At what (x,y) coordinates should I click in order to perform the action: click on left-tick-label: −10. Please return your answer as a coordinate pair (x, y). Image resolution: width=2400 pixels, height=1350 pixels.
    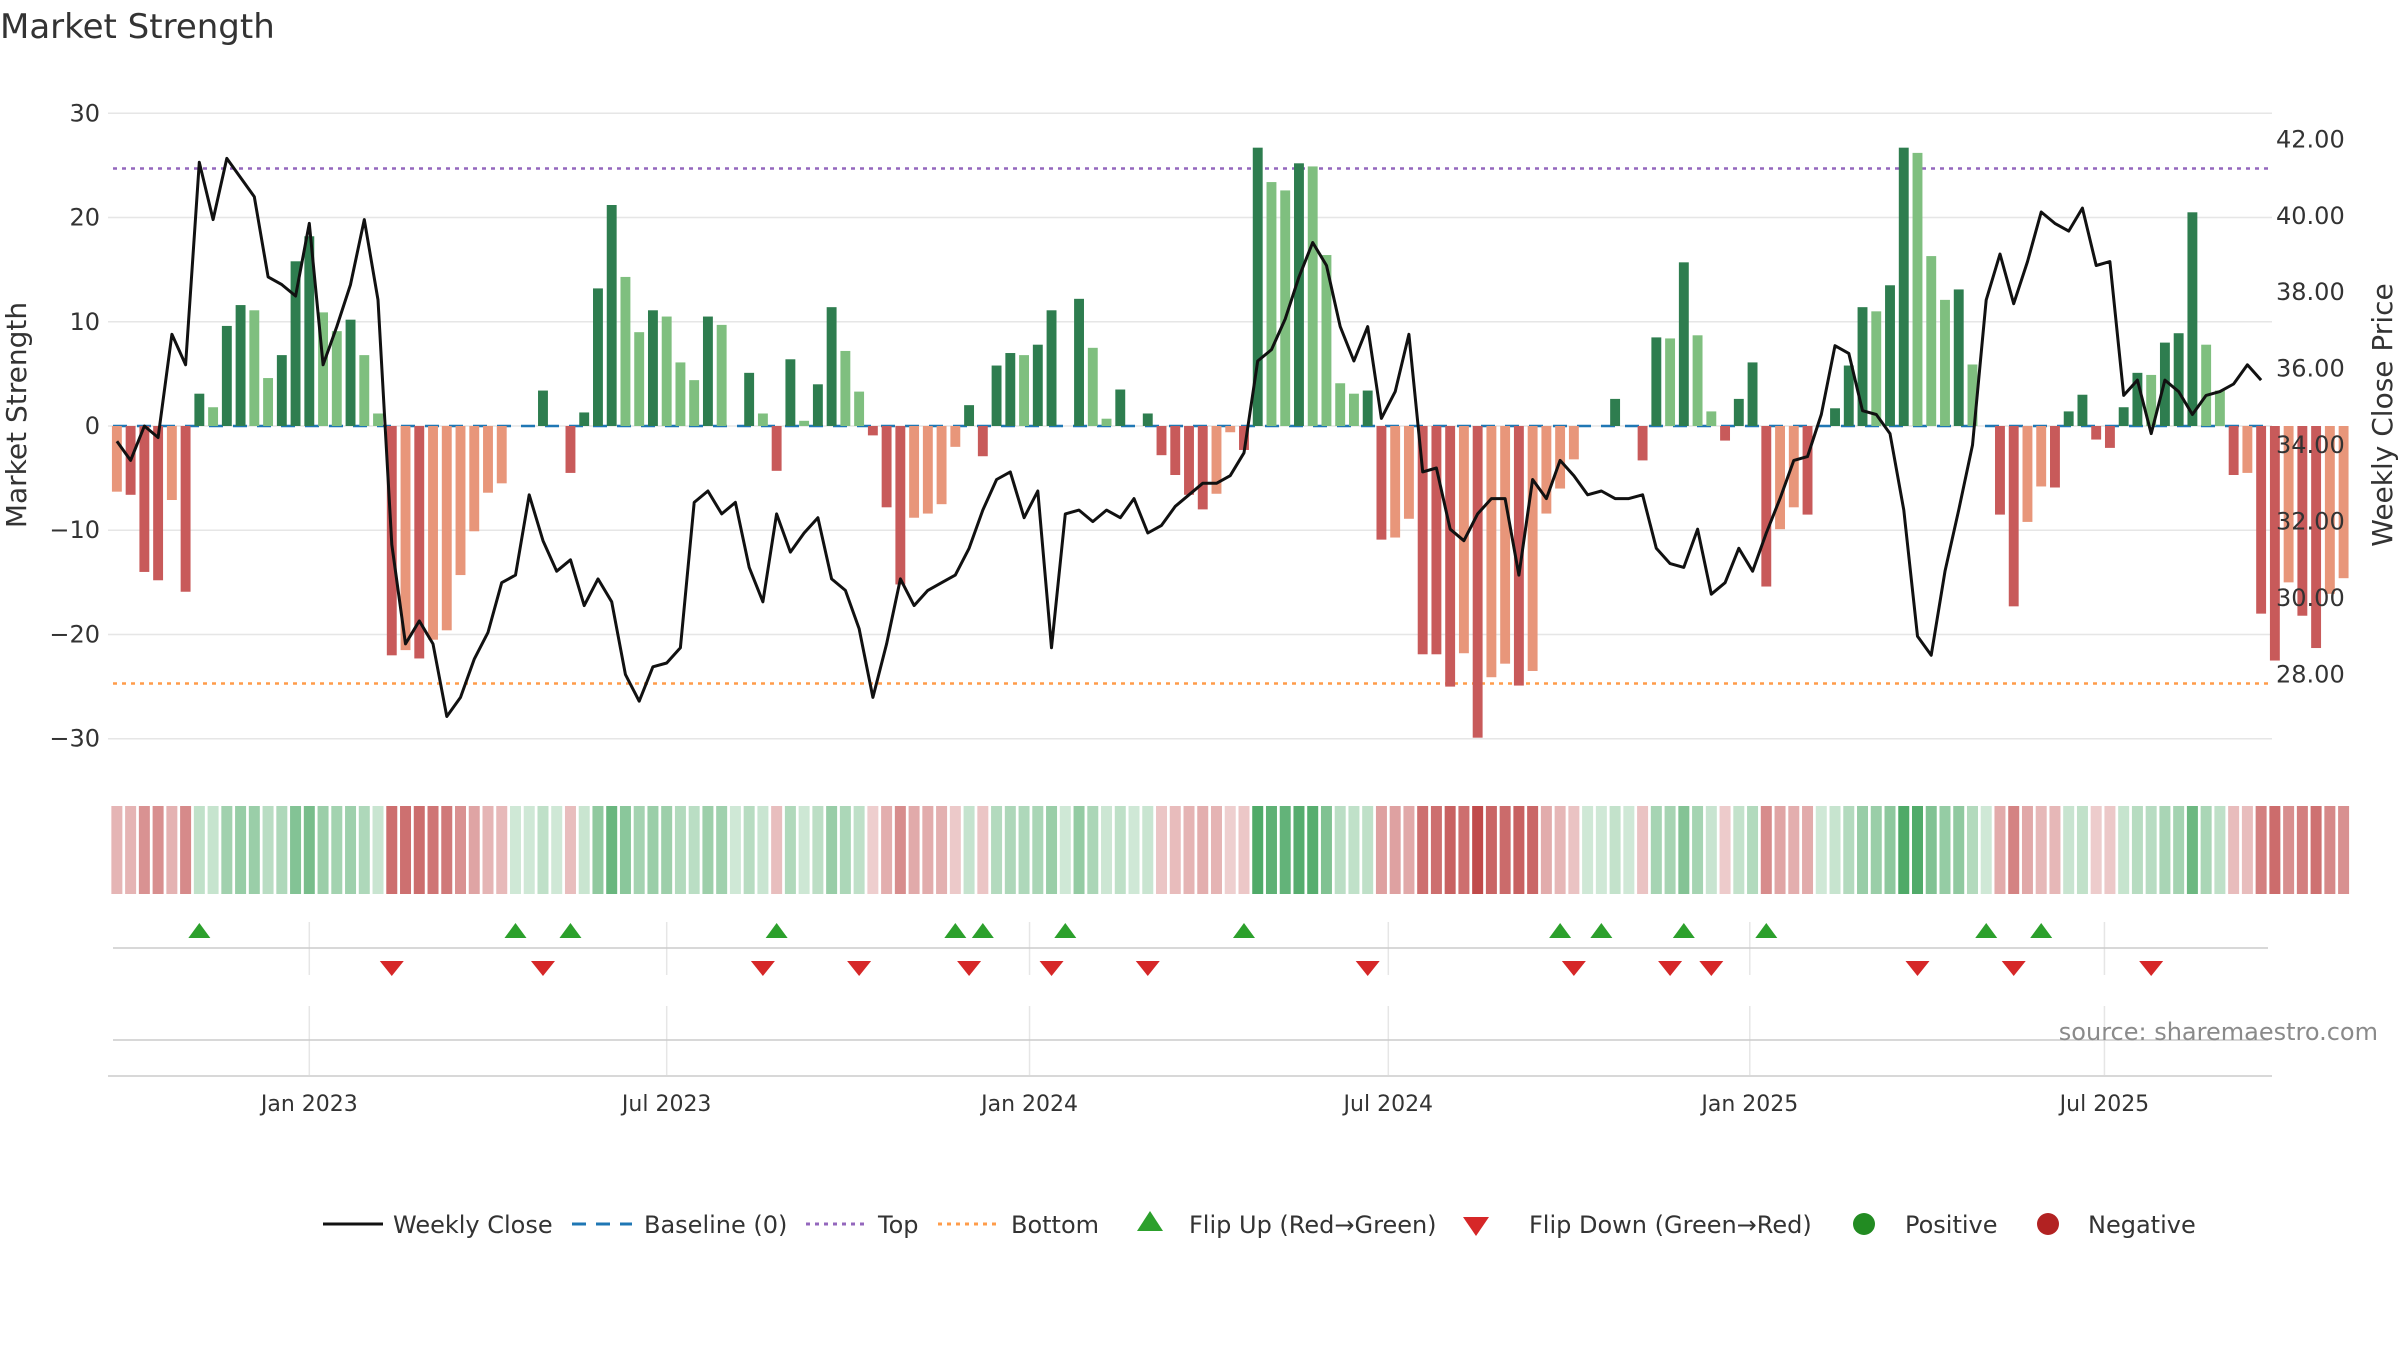
    Looking at the image, I should click on (74, 530).